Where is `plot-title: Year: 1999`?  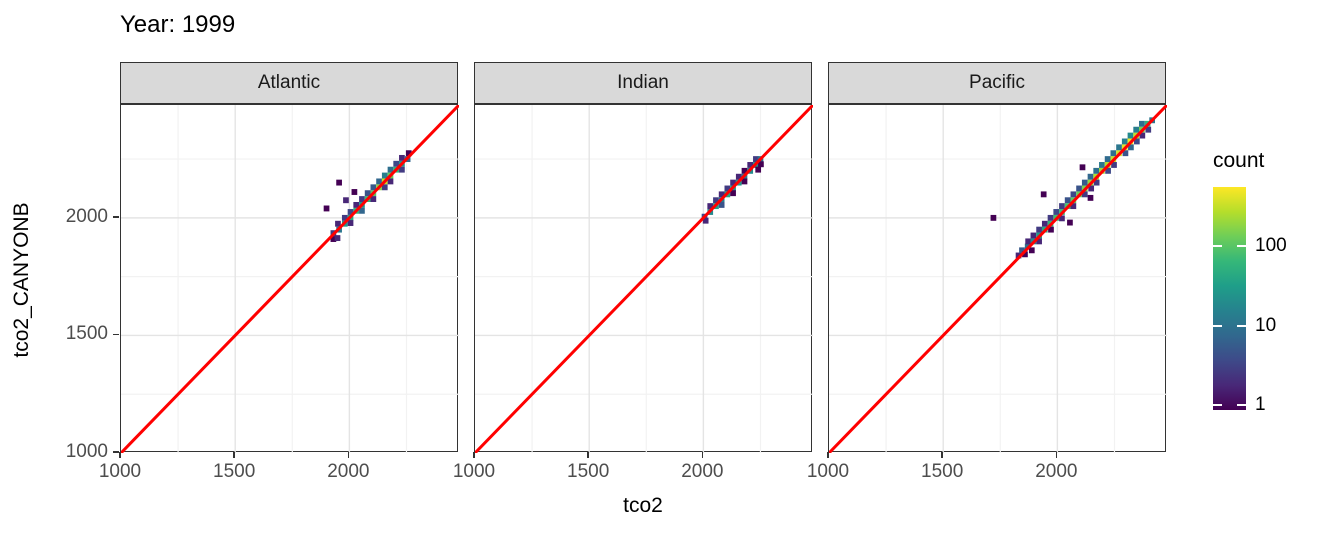 plot-title: Year: 1999 is located at coordinates (178, 24).